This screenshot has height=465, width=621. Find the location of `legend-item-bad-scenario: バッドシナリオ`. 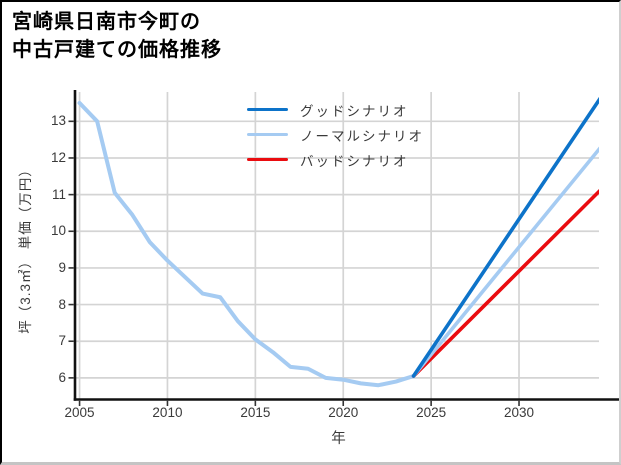

legend-item-bad-scenario: バッドシナリオ is located at coordinates (335, 159).